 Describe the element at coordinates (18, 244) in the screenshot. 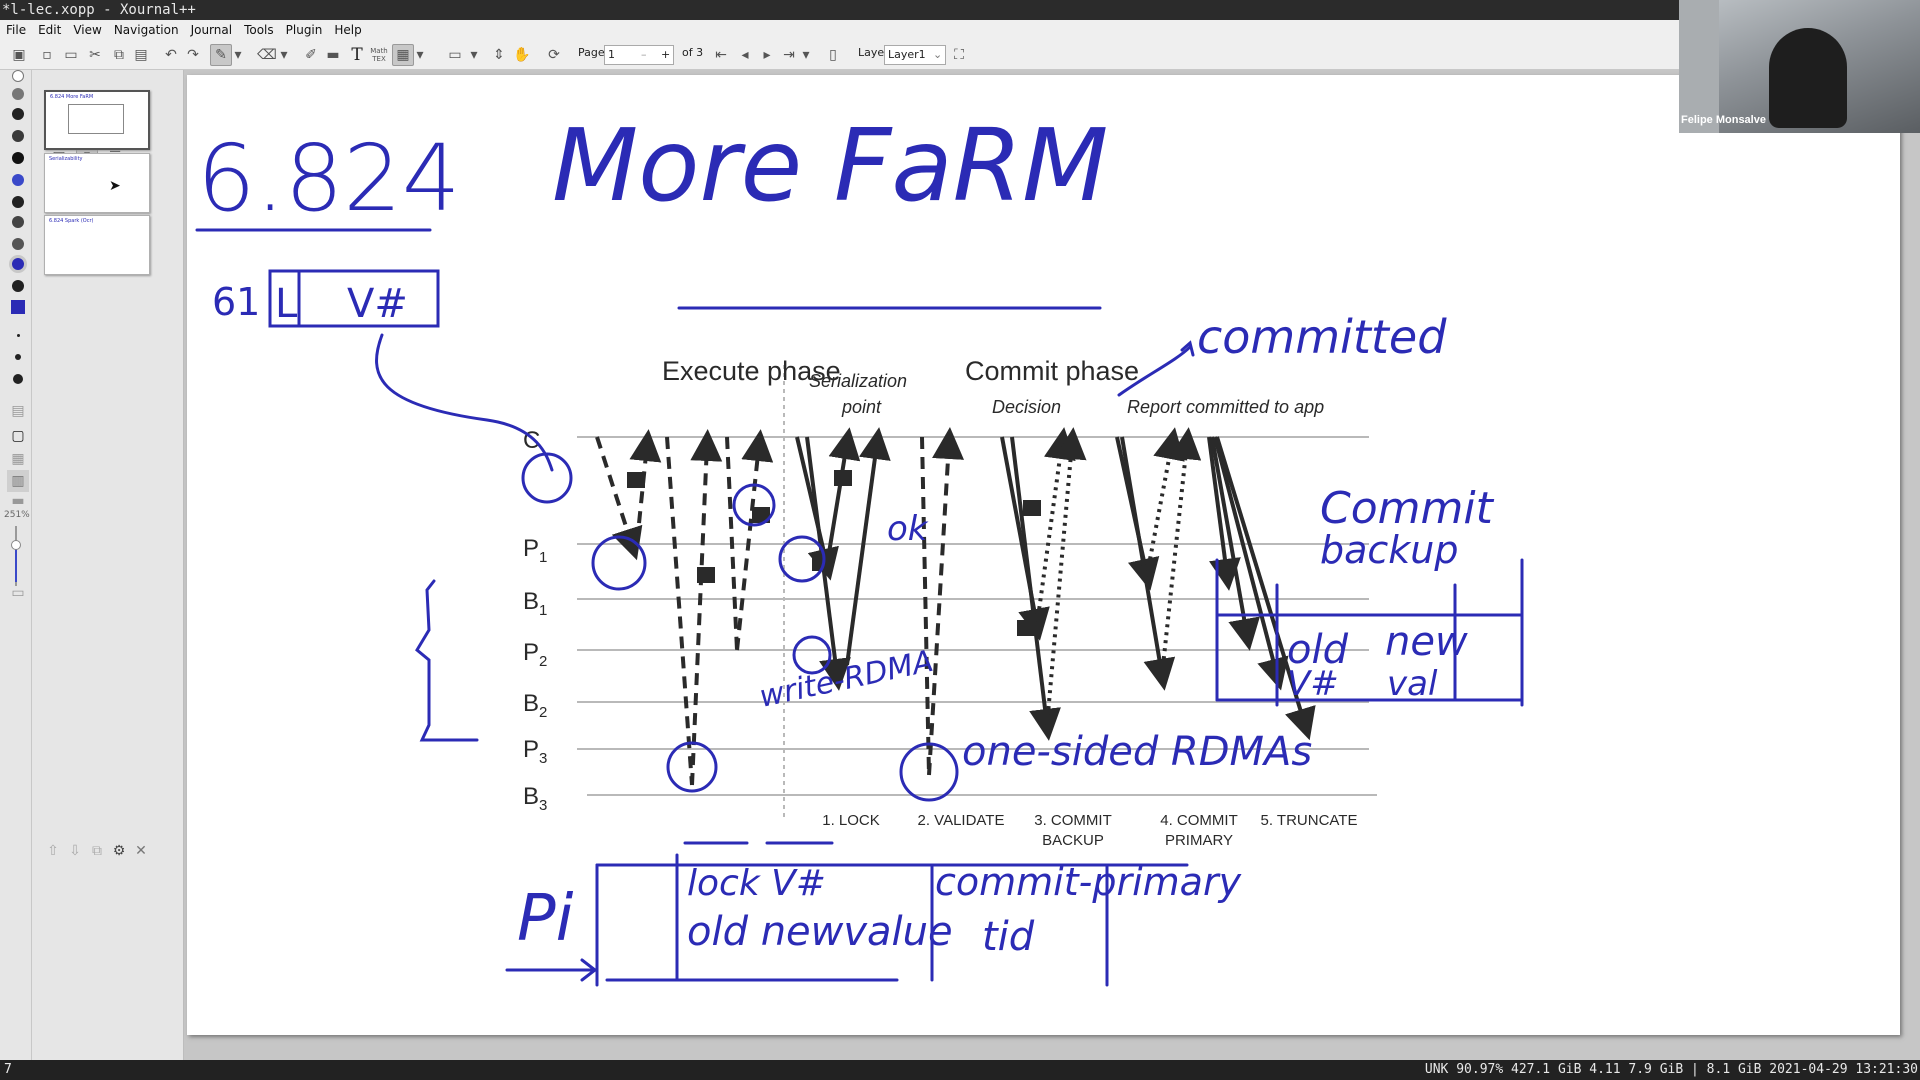

I see `color-gray3-icon` at that location.